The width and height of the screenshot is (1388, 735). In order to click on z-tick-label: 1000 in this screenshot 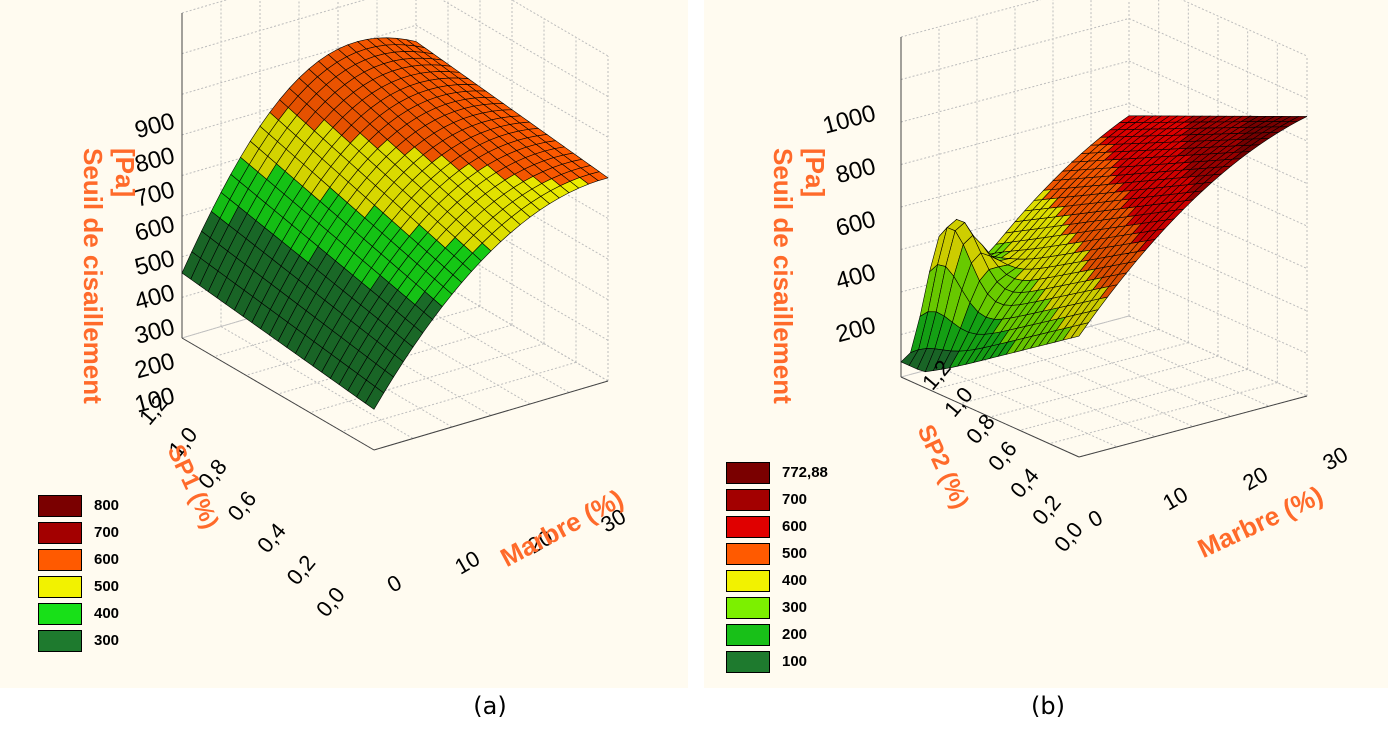, I will do `click(849, 120)`.